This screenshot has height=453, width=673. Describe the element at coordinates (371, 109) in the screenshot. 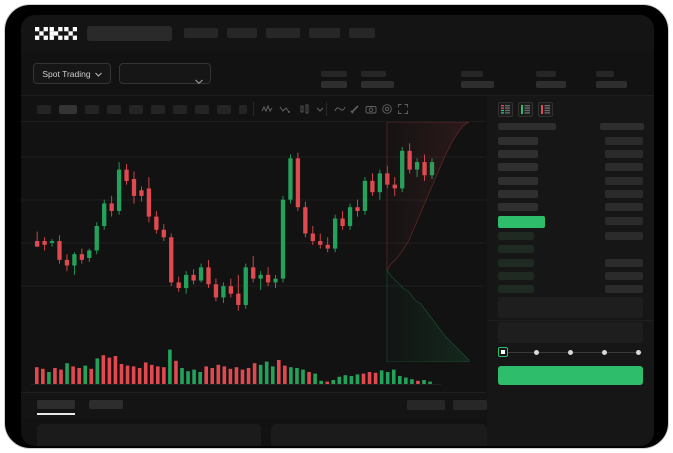

I see `camera-icon` at that location.